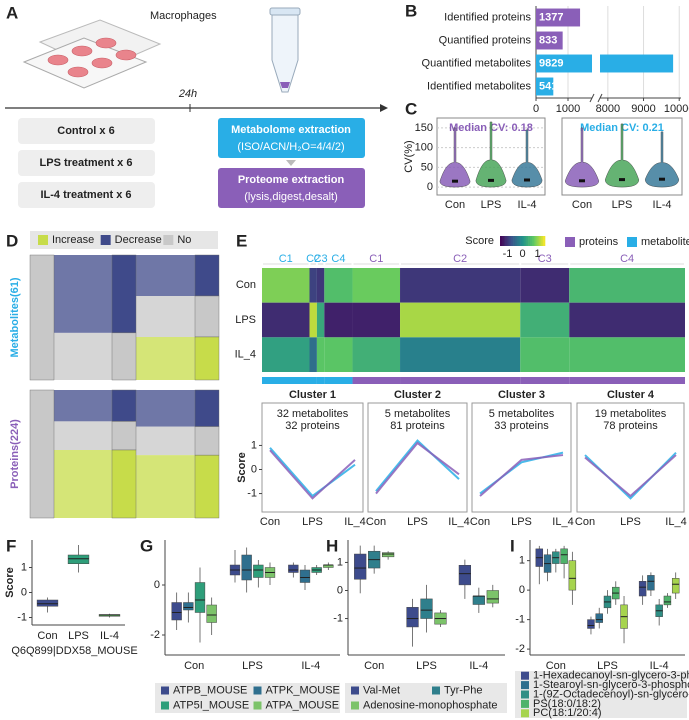  What do you see at coordinates (548, 86) in the screenshot?
I see `value-label: 541` at bounding box center [548, 86].